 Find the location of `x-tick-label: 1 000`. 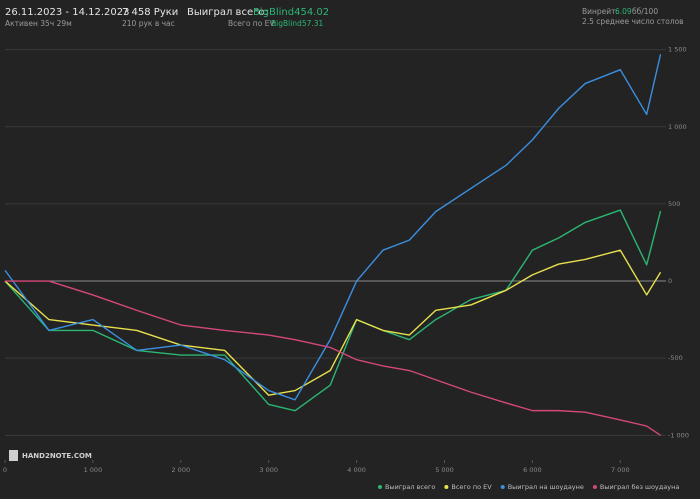

x-tick-label: 1 000 is located at coordinates (93, 470).